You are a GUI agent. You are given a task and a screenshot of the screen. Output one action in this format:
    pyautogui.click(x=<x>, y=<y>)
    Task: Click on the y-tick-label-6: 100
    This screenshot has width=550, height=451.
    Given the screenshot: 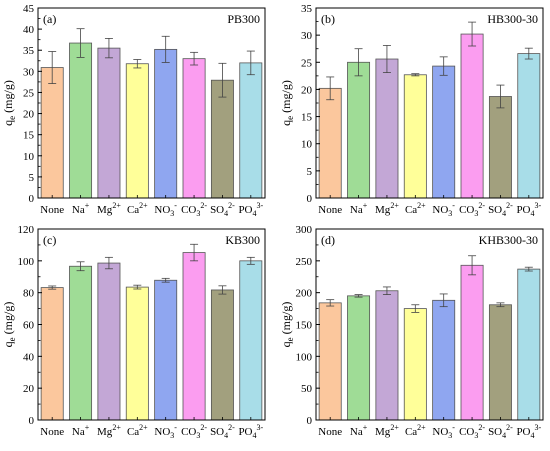 What is the action you would take?
    pyautogui.click(x=26, y=262)
    